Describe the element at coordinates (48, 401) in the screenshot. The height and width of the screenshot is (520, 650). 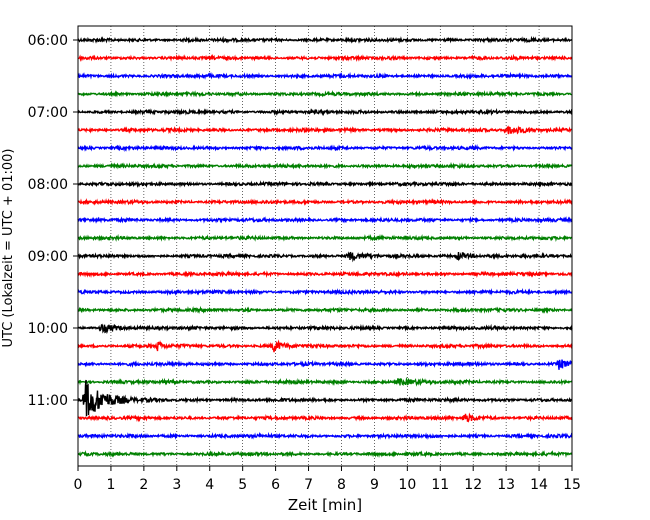
I see `y-tick-label: 11:00` at that location.